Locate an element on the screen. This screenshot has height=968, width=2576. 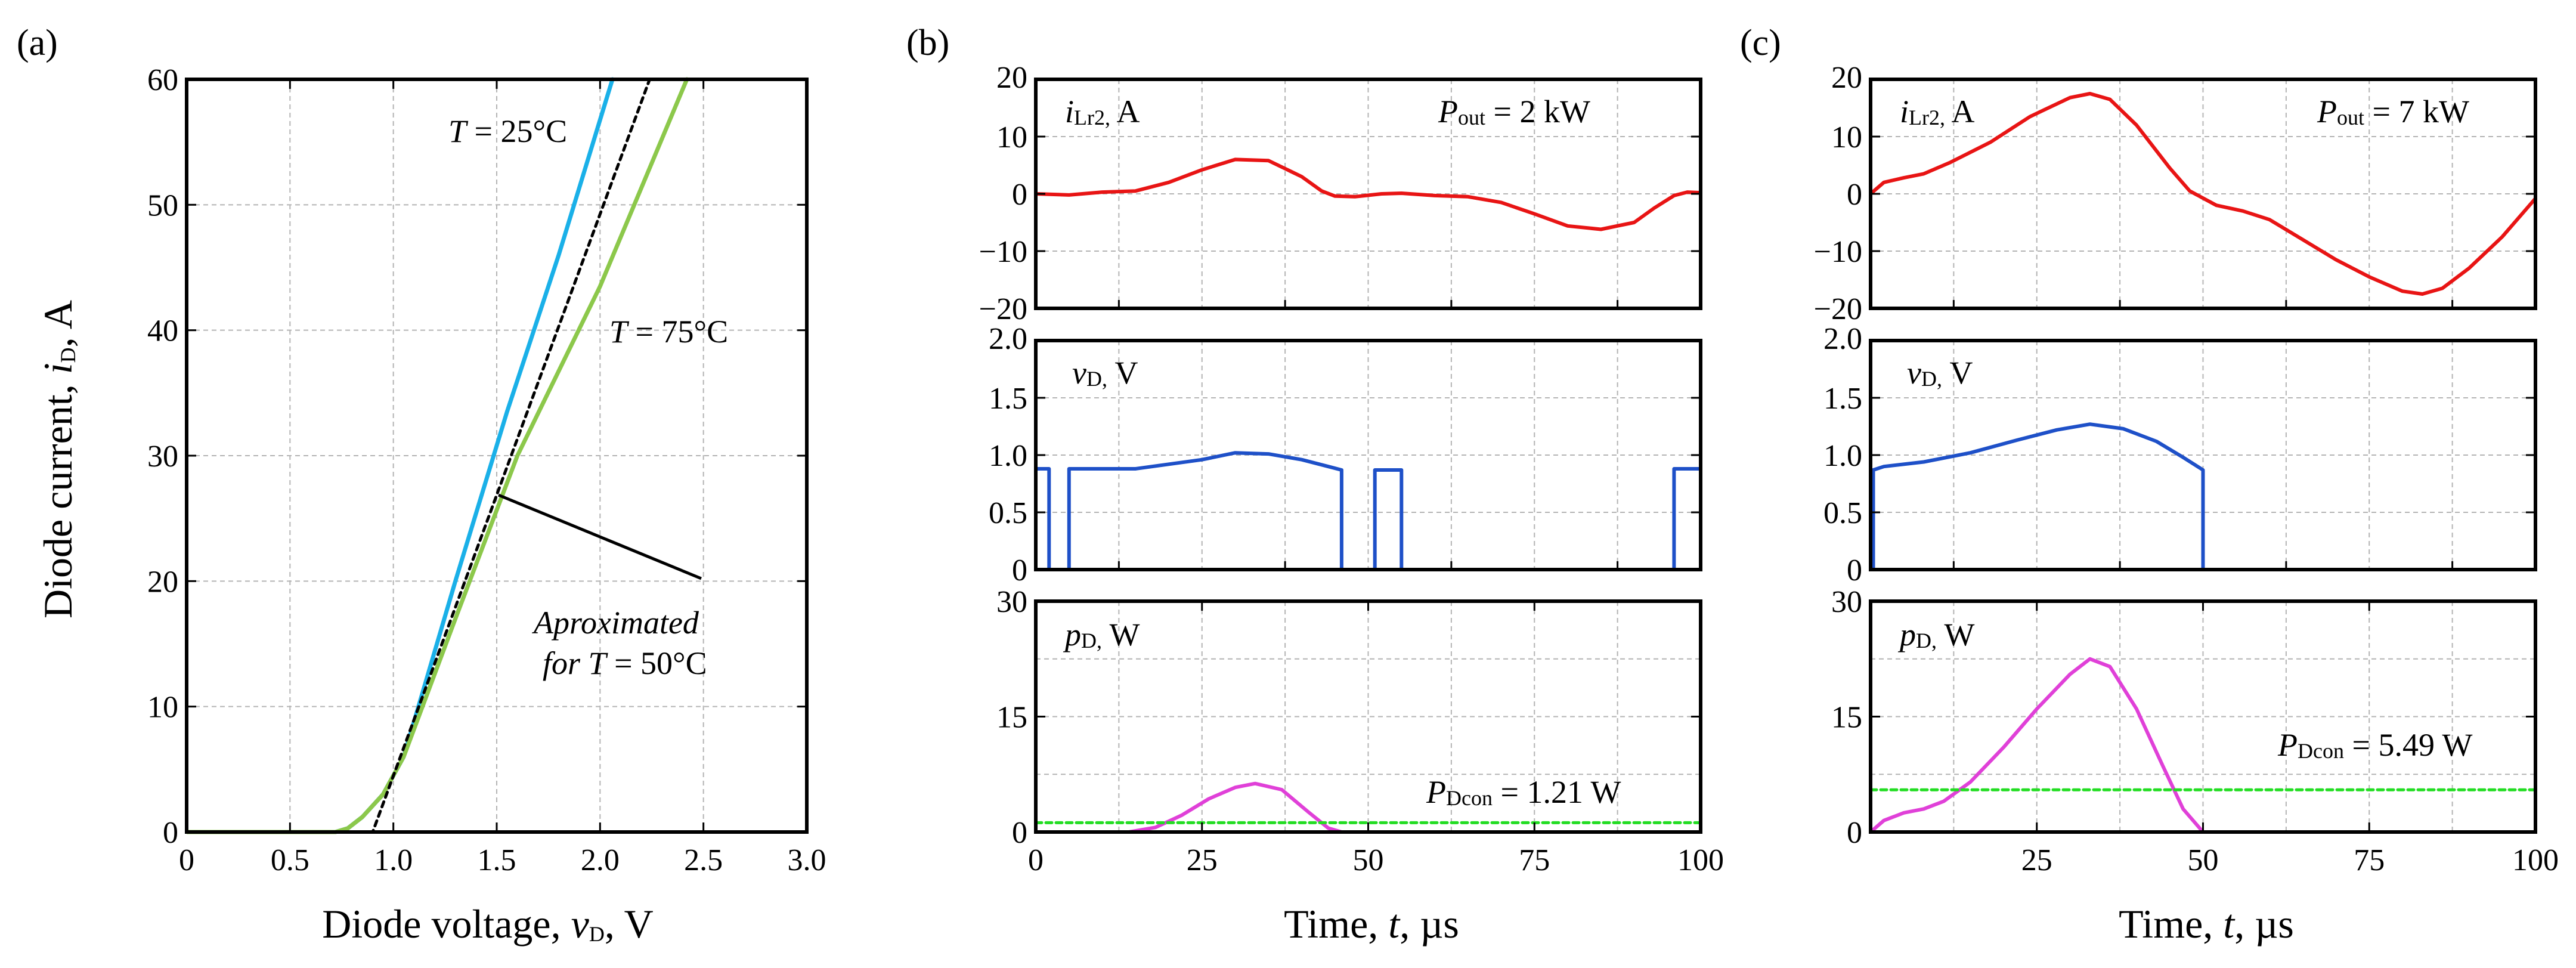
x-axis-title-b: Time, t, µs is located at coordinates (1371, 924).